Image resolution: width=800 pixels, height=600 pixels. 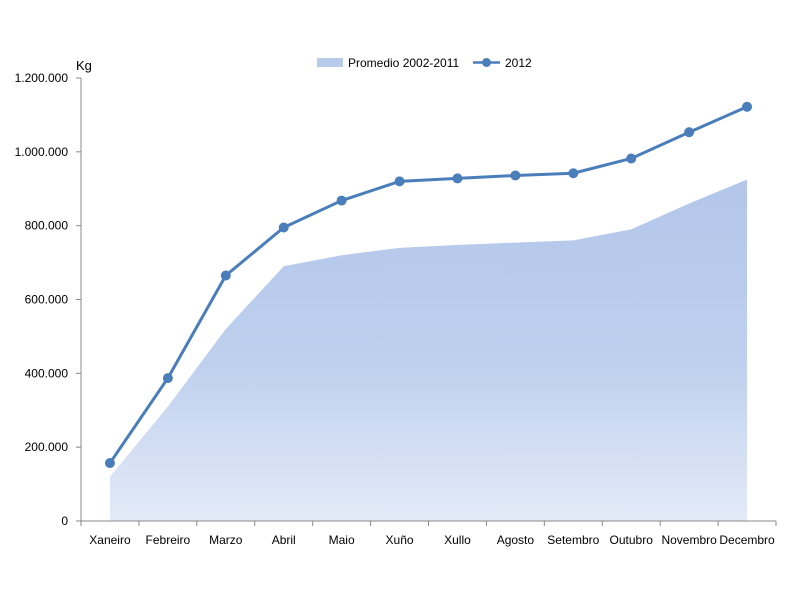 I want to click on x-tick-label: Febreiro, so click(x=168, y=540).